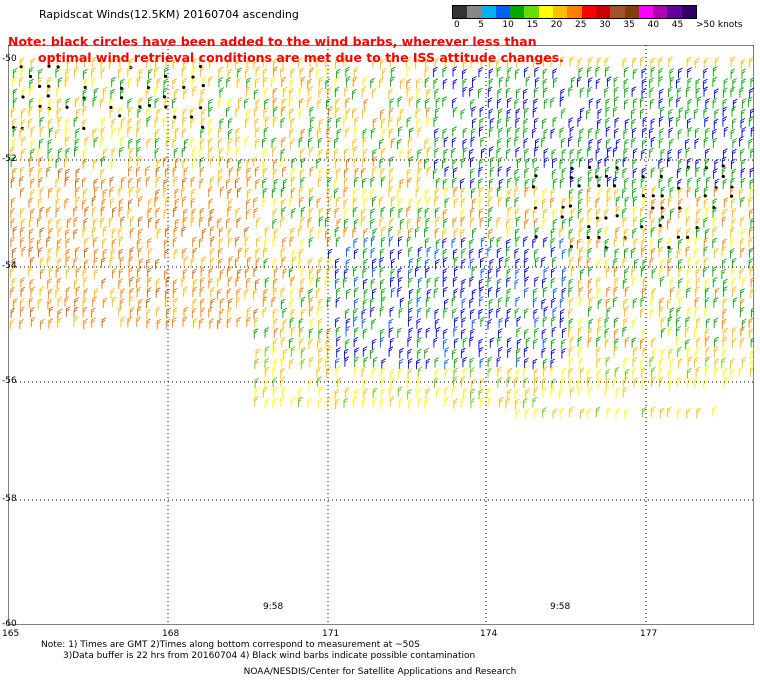 This screenshot has height=688, width=760. What do you see at coordinates (9, 499) in the screenshot?
I see `latitude-label: -58` at bounding box center [9, 499].